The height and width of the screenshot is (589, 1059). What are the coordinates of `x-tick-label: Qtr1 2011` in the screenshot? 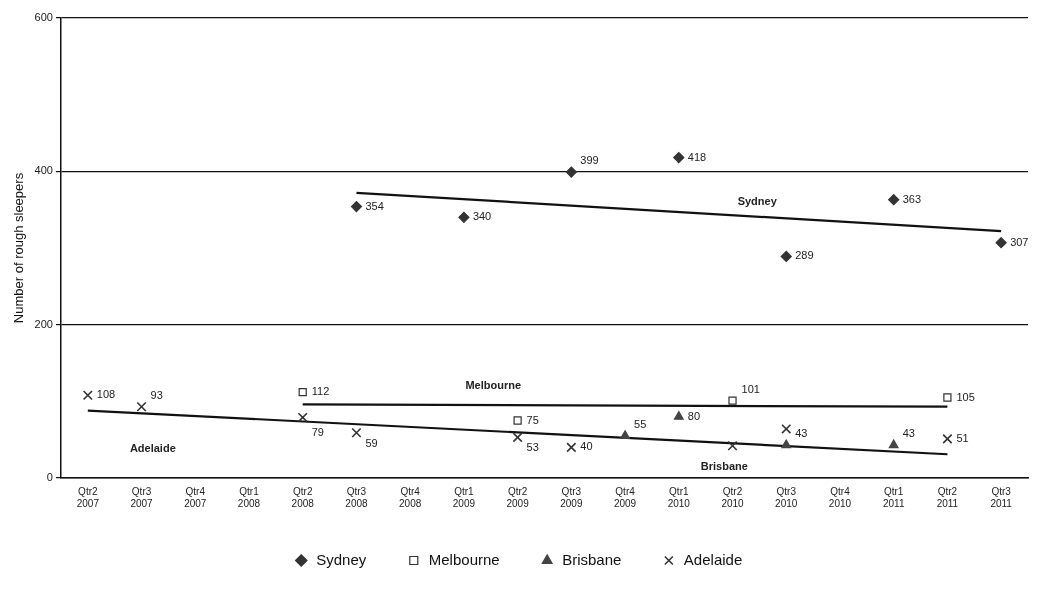 It's located at (893, 497).